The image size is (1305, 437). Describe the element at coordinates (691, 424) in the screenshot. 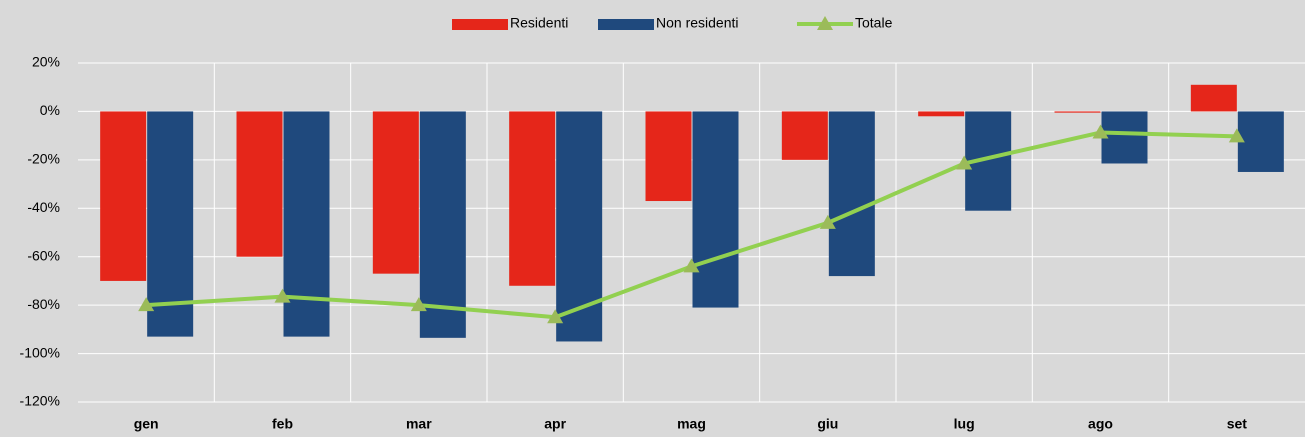

I see `x-tick-label: mag` at that location.